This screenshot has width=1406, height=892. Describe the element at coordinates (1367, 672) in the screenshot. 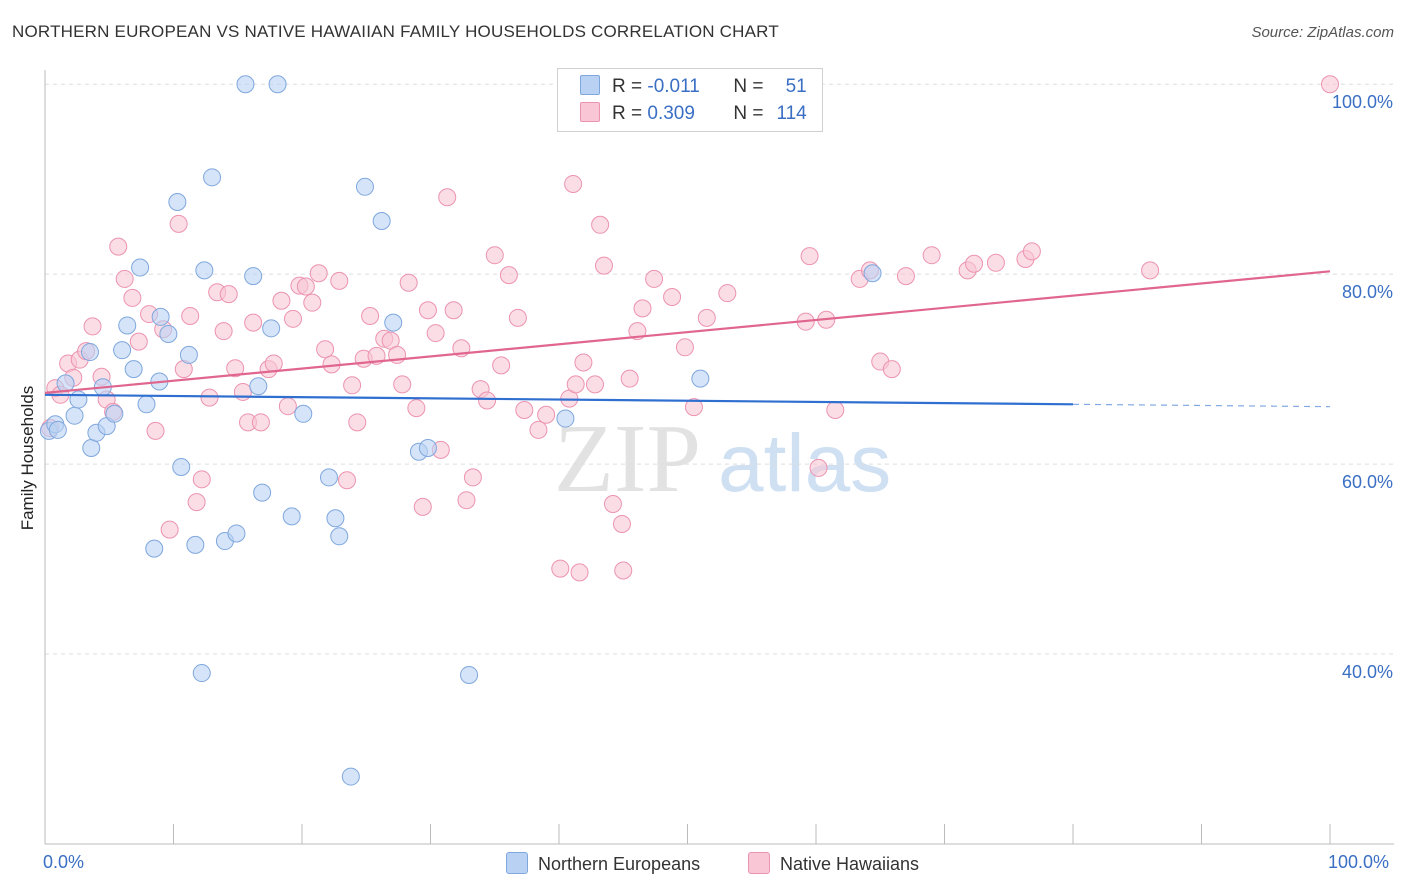

I see `y-tick-label: 40.0%` at that location.